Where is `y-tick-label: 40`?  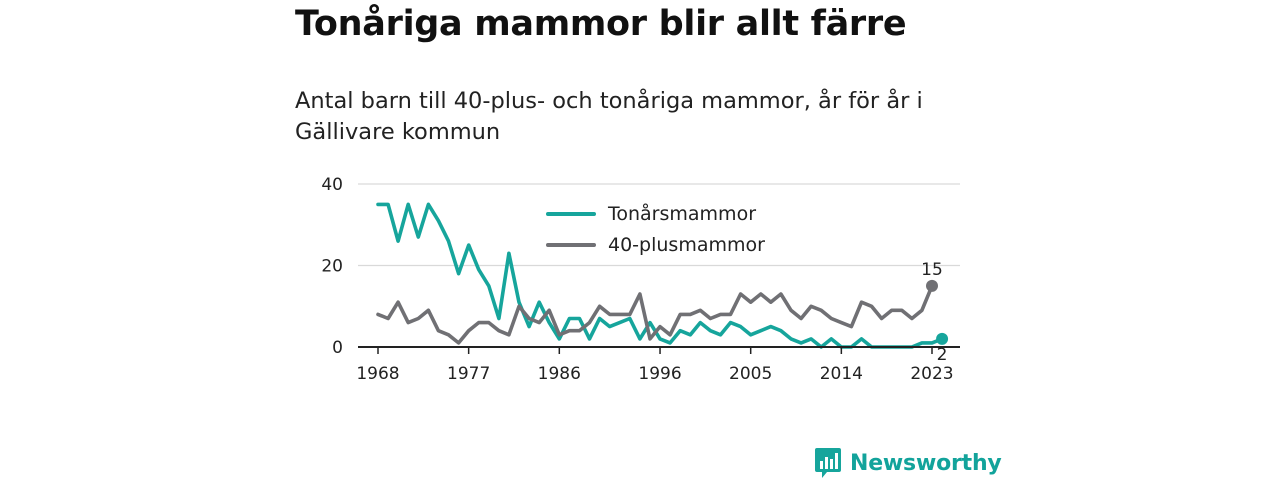 y-tick-label: 40 is located at coordinates (332, 185).